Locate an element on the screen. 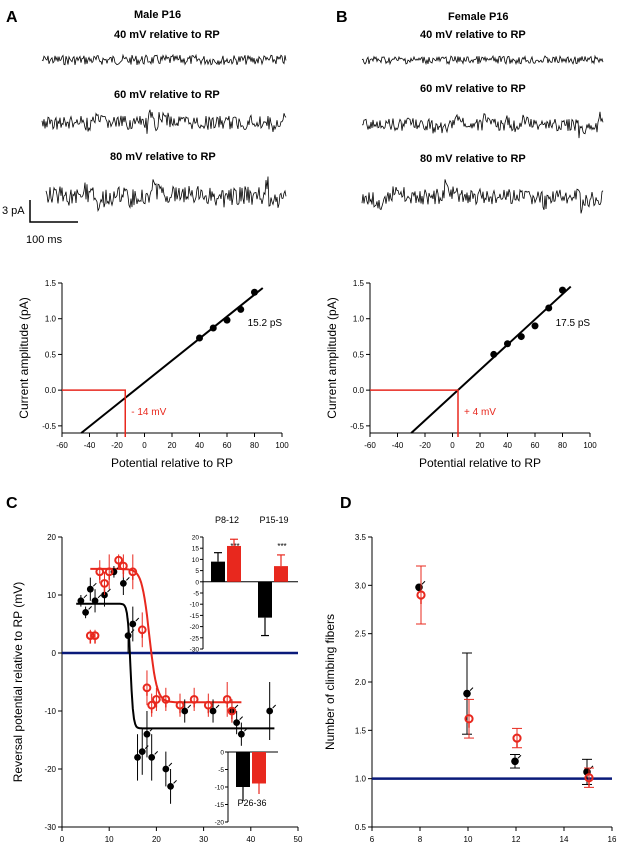  x-tick-label: 20 is located at coordinates (156, 839).